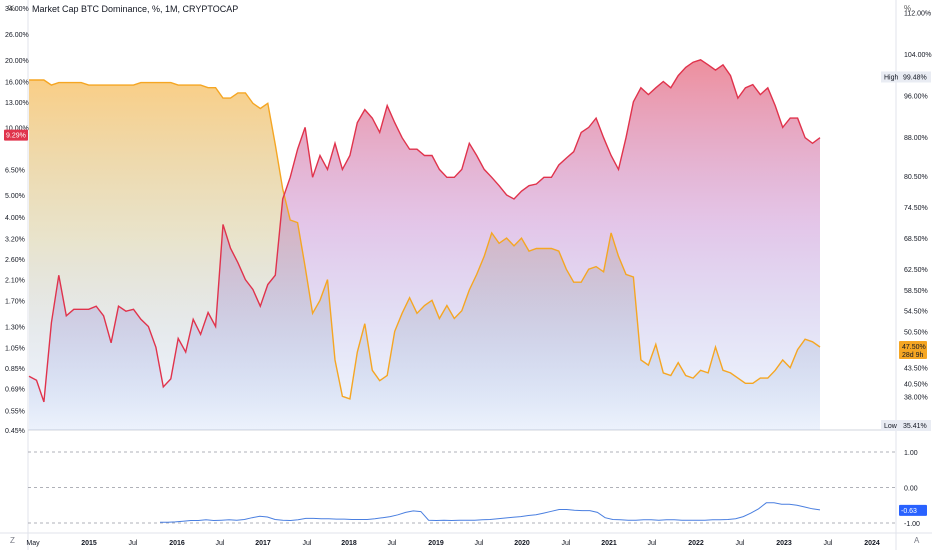 The height and width of the screenshot is (550, 932). What do you see at coordinates (15, 327) in the screenshot?
I see `left-axis-tick: 1.30%` at bounding box center [15, 327].